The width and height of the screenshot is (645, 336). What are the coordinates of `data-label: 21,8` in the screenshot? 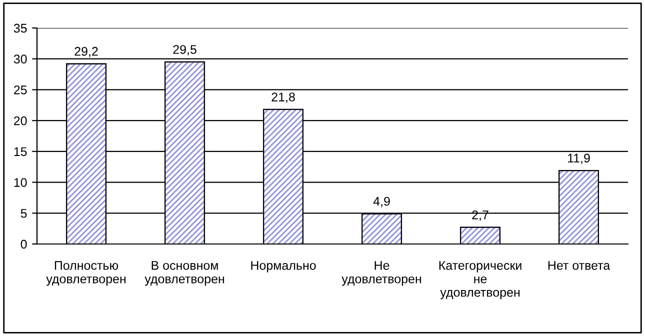 It's located at (283, 97).